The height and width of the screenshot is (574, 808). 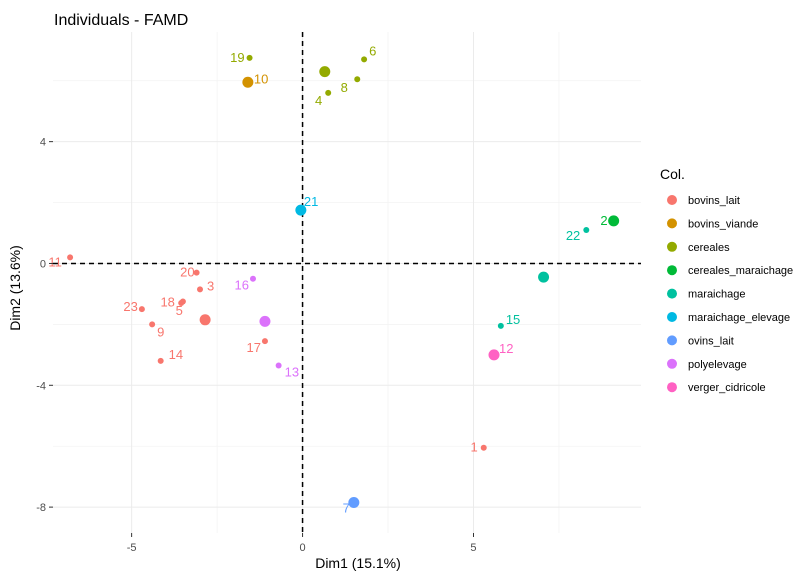 What do you see at coordinates (41, 386) in the screenshot?
I see `y-tick-label: -4` at bounding box center [41, 386].